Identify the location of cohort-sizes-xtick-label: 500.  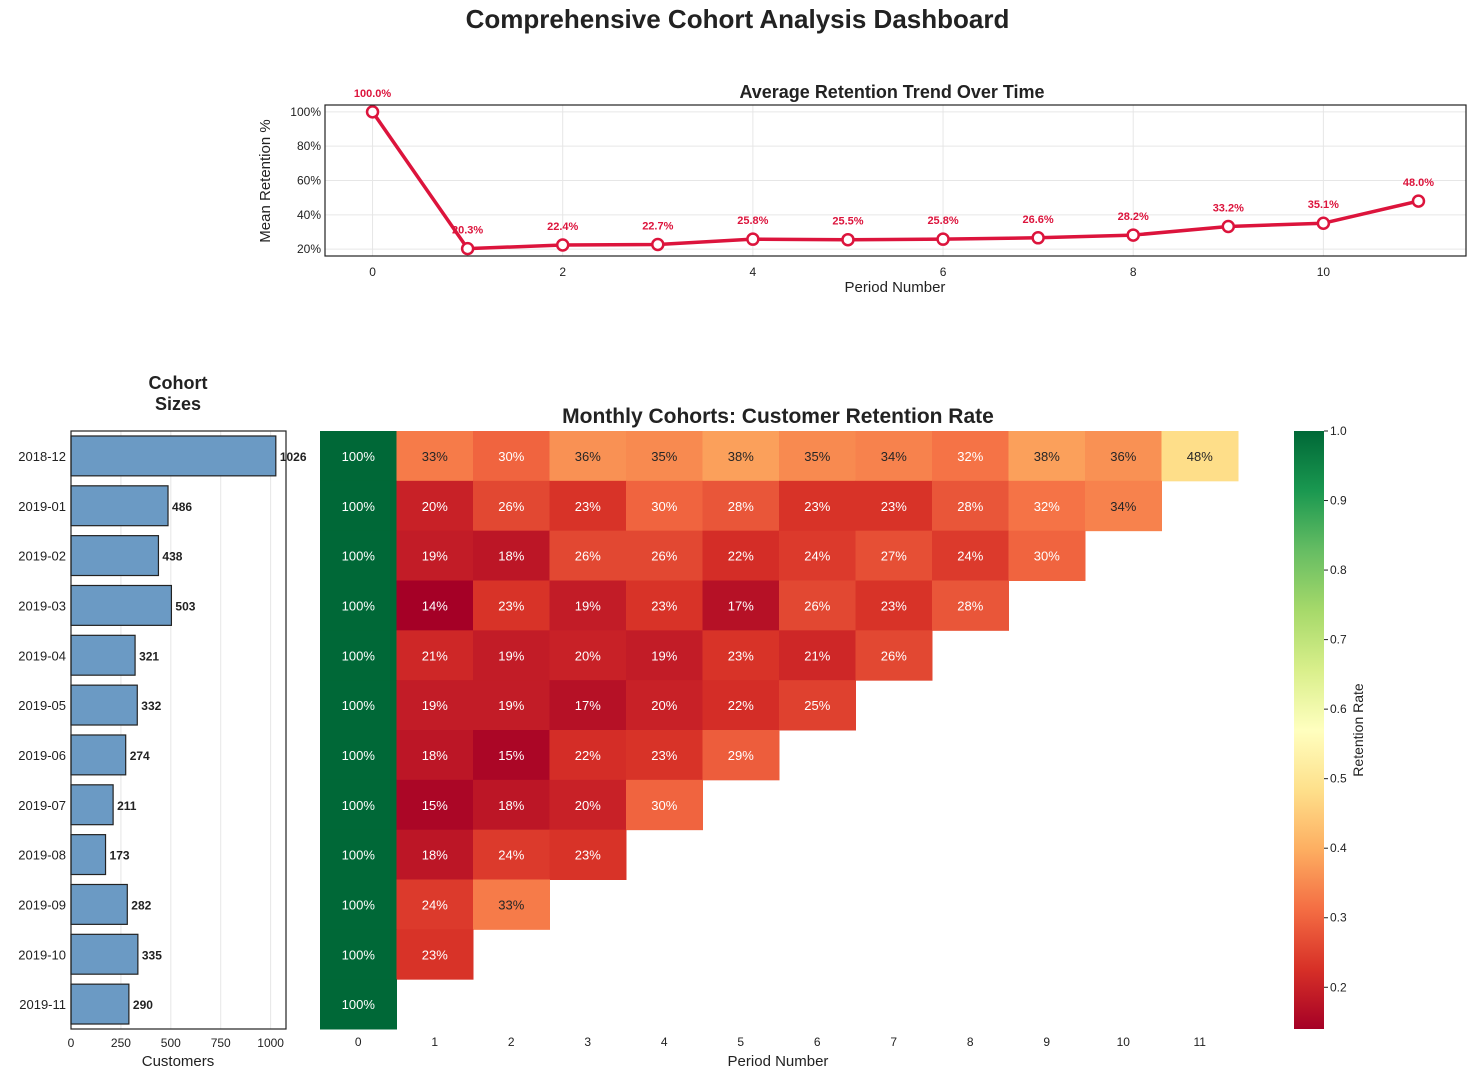
(171, 1043).